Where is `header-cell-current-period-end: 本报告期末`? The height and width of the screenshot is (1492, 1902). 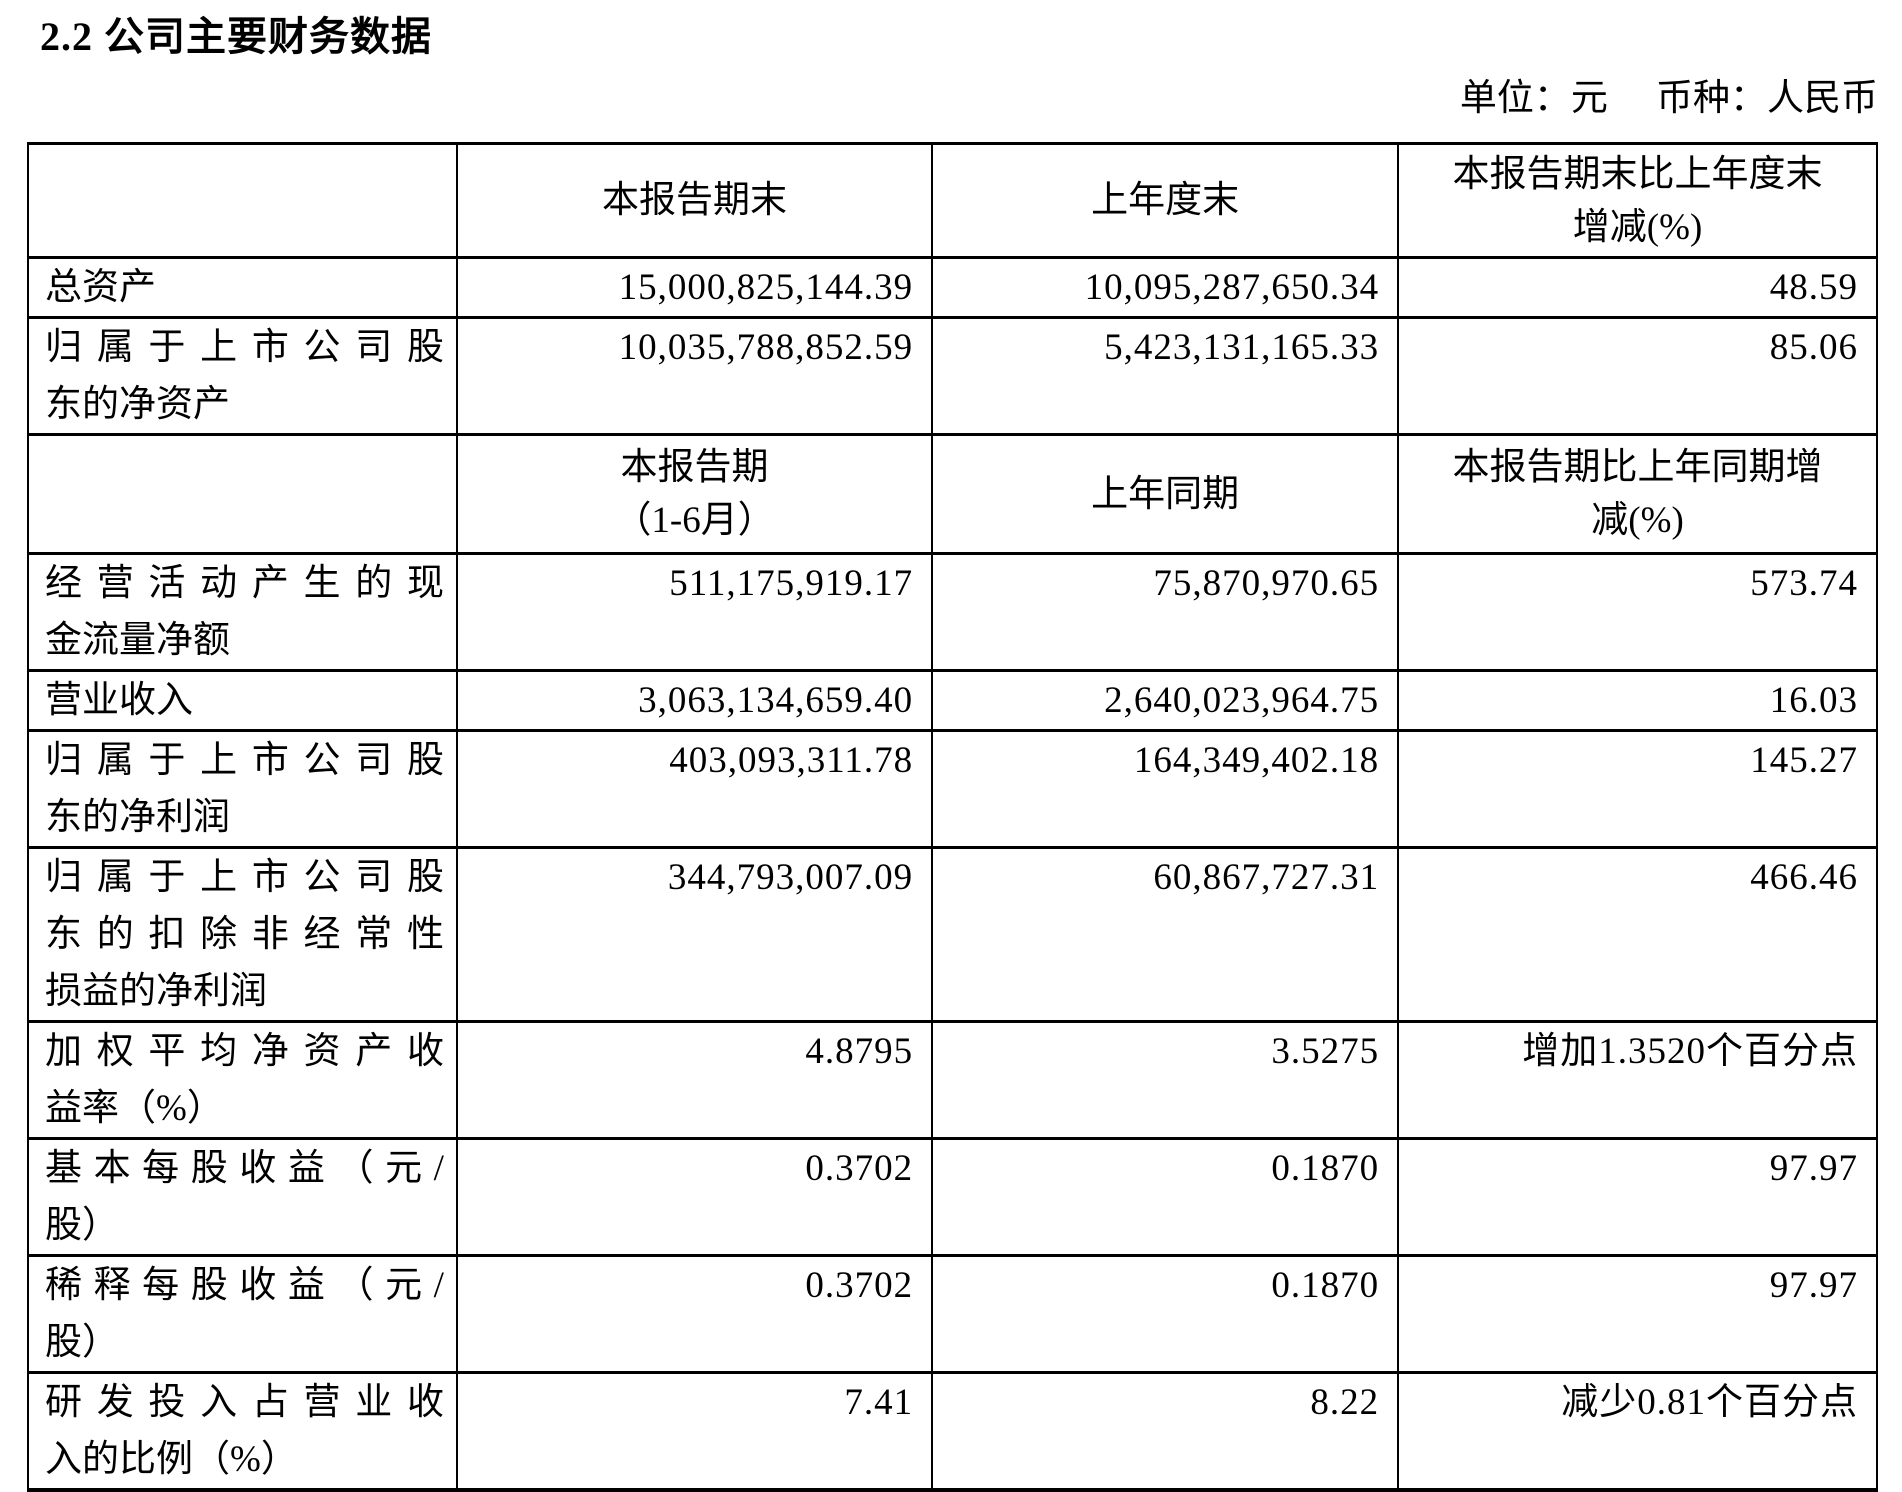 header-cell-current-period-end: 本报告期末 is located at coordinates (694, 200).